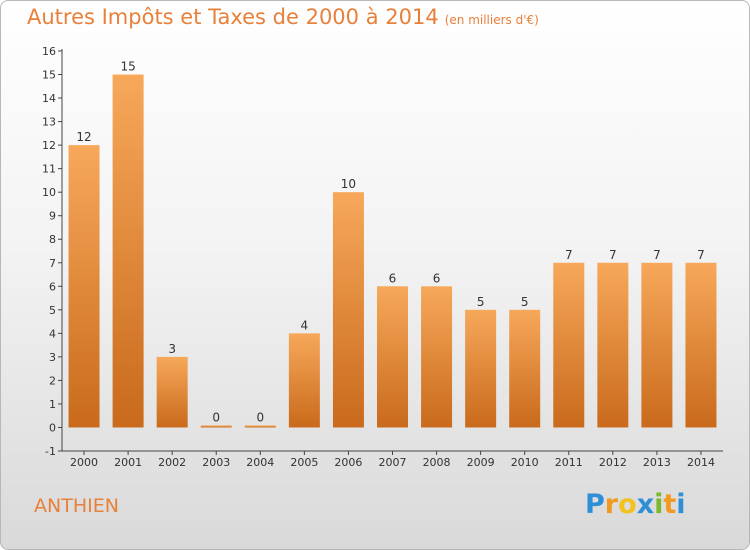  Describe the element at coordinates (481, 462) in the screenshot. I see `x-tick-label: 2009` at that location.